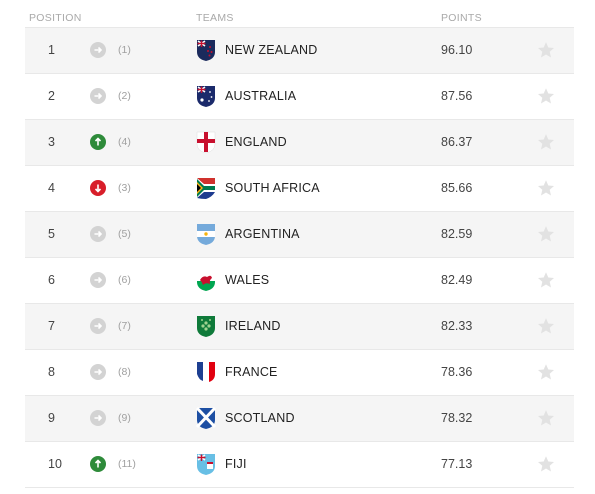 The image size is (595, 494). Describe the element at coordinates (457, 142) in the screenshot. I see `team-points: 86.37` at that location.